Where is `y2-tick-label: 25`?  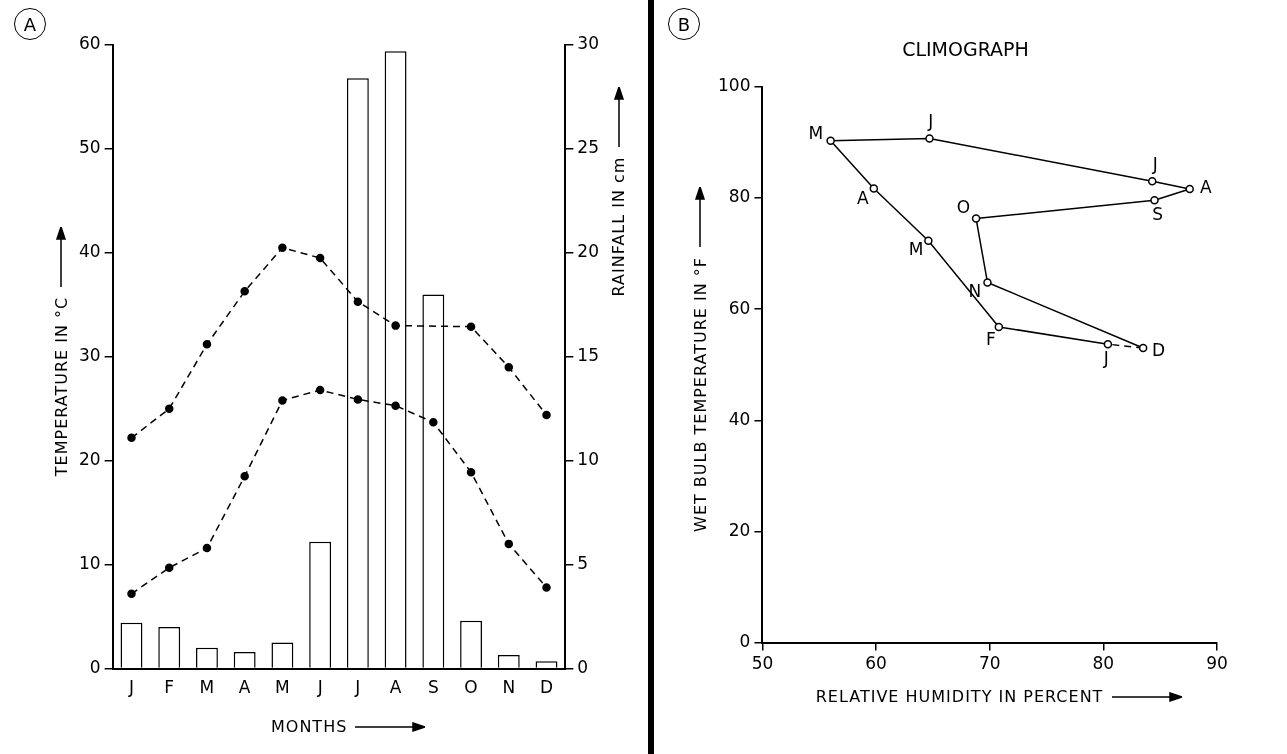 y2-tick-label: 25 is located at coordinates (588, 147).